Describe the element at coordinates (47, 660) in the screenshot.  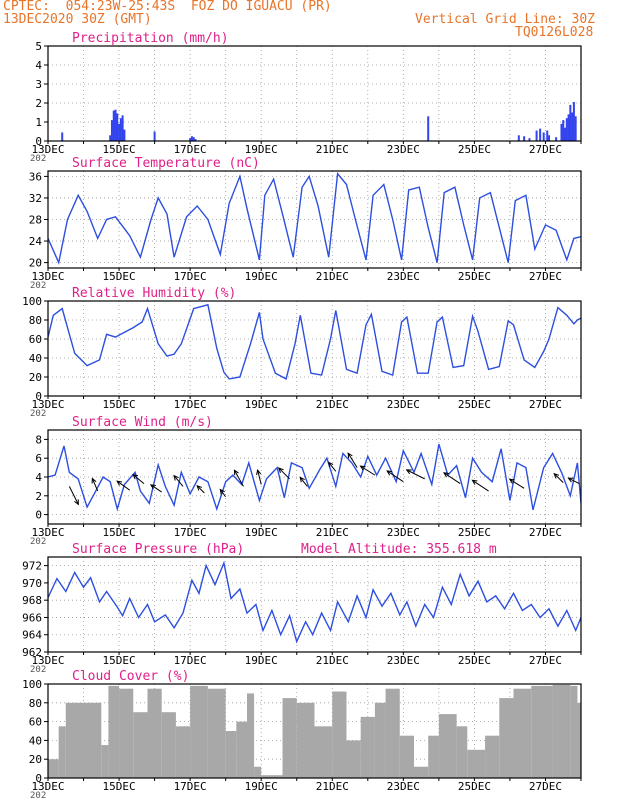
I see `pressure-xtick-label: 13DEC` at that location.